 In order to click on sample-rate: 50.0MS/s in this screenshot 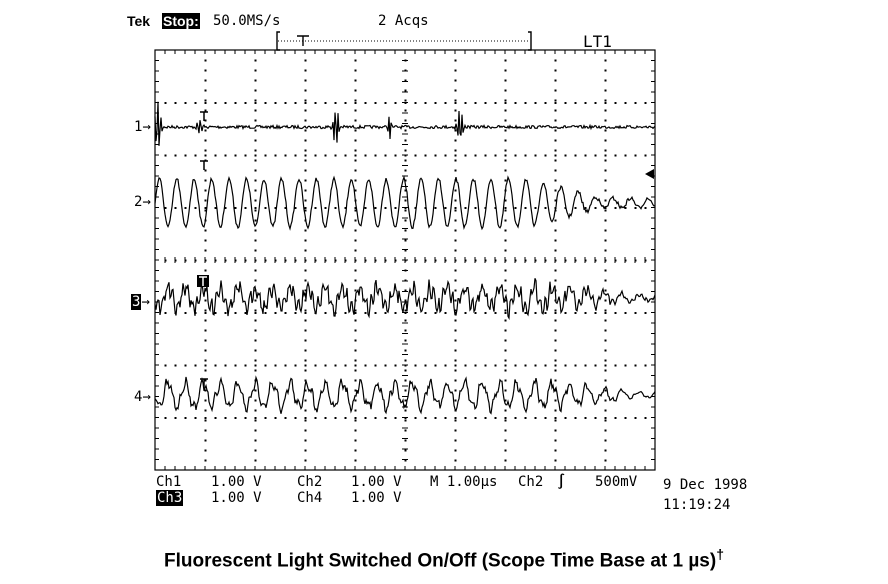, I will do `click(247, 21)`.